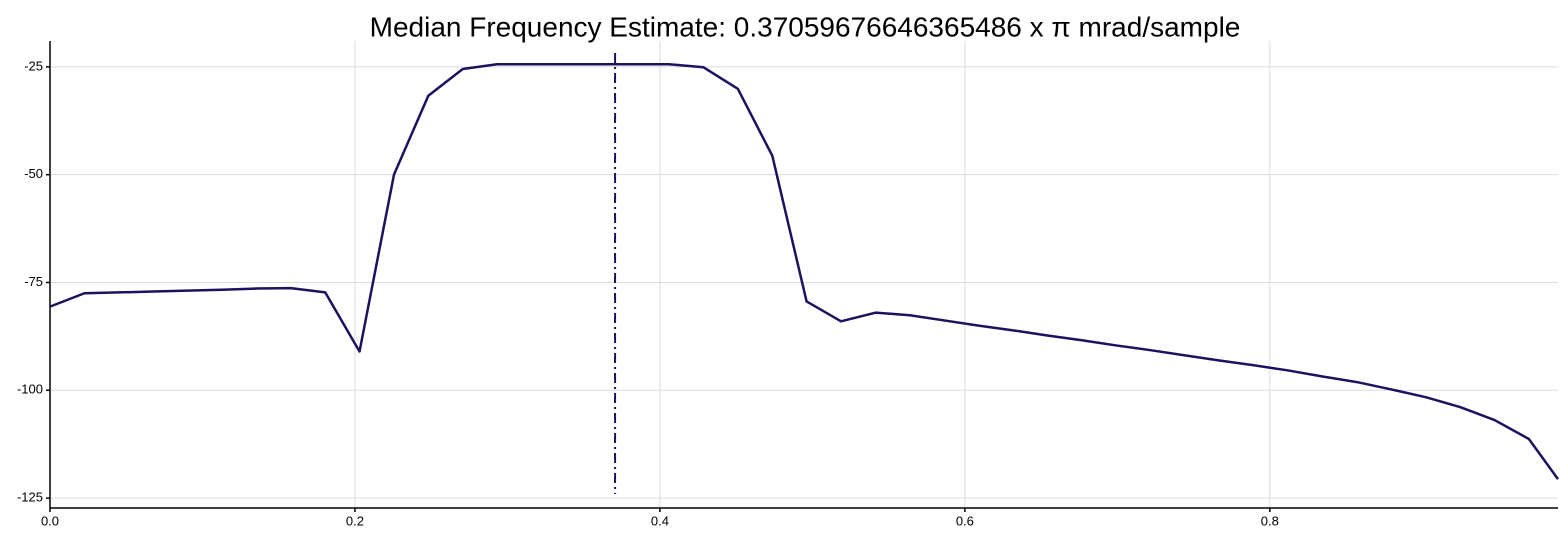 The width and height of the screenshot is (1561, 550). Describe the element at coordinates (33, 65) in the screenshot. I see `y-tick-label: -25` at that location.